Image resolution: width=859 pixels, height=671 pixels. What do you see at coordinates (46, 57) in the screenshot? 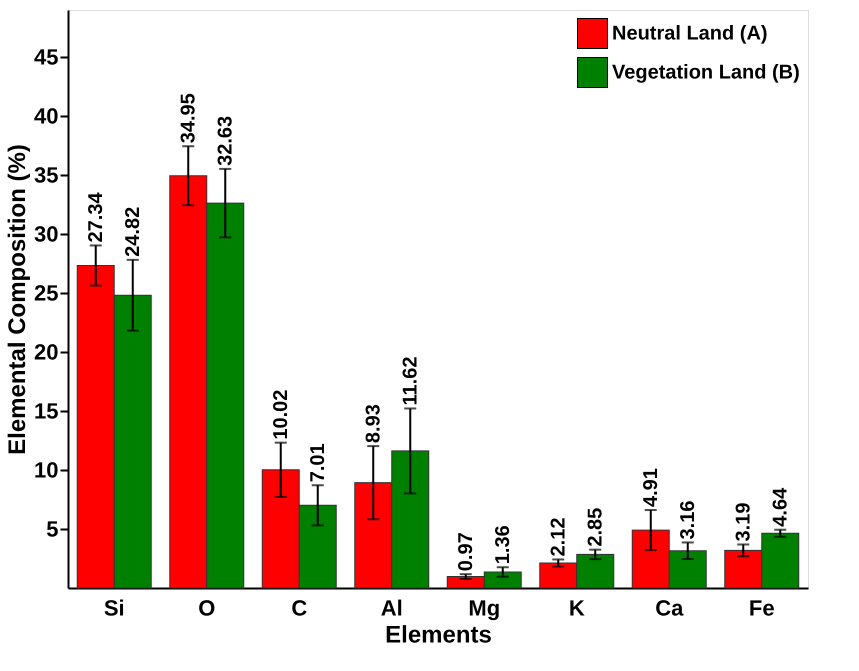
I see `y-tick-label: 45` at bounding box center [46, 57].